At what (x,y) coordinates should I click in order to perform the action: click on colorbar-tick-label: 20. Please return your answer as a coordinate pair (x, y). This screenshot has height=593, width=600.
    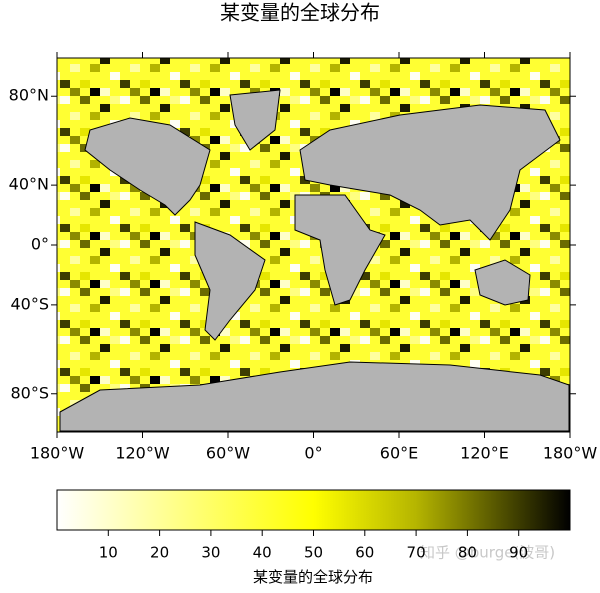
    Looking at the image, I should click on (159, 553).